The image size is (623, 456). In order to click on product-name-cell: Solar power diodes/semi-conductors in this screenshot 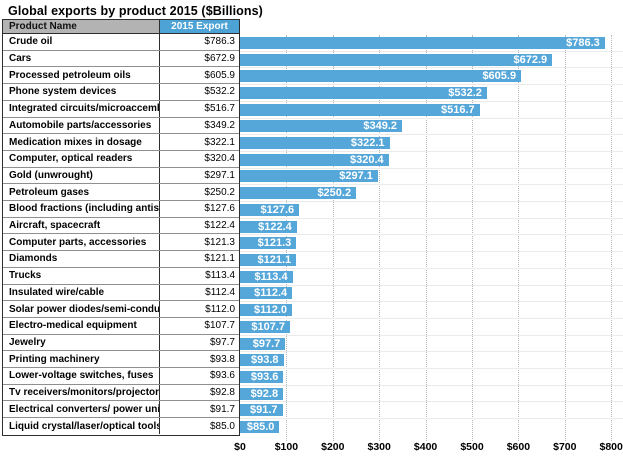, I will do `click(81, 309)`.